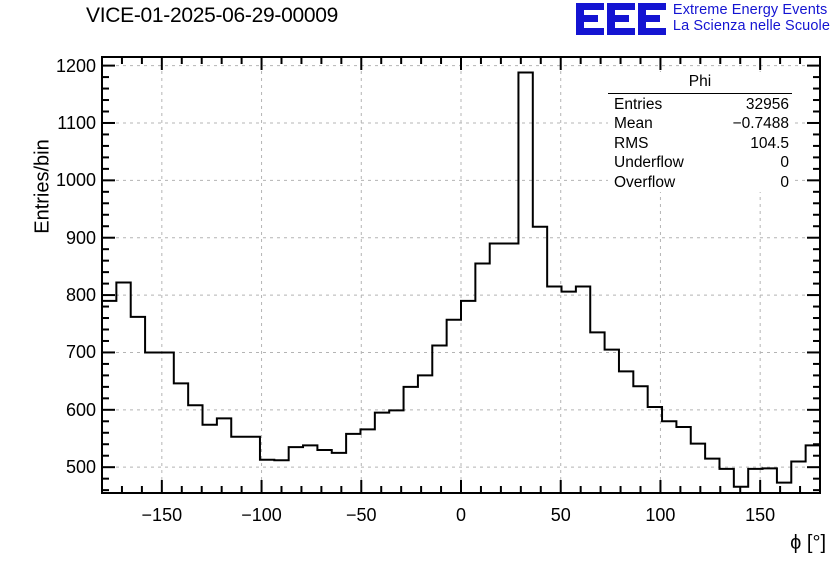  I want to click on stats-key: RMS, so click(631, 143).